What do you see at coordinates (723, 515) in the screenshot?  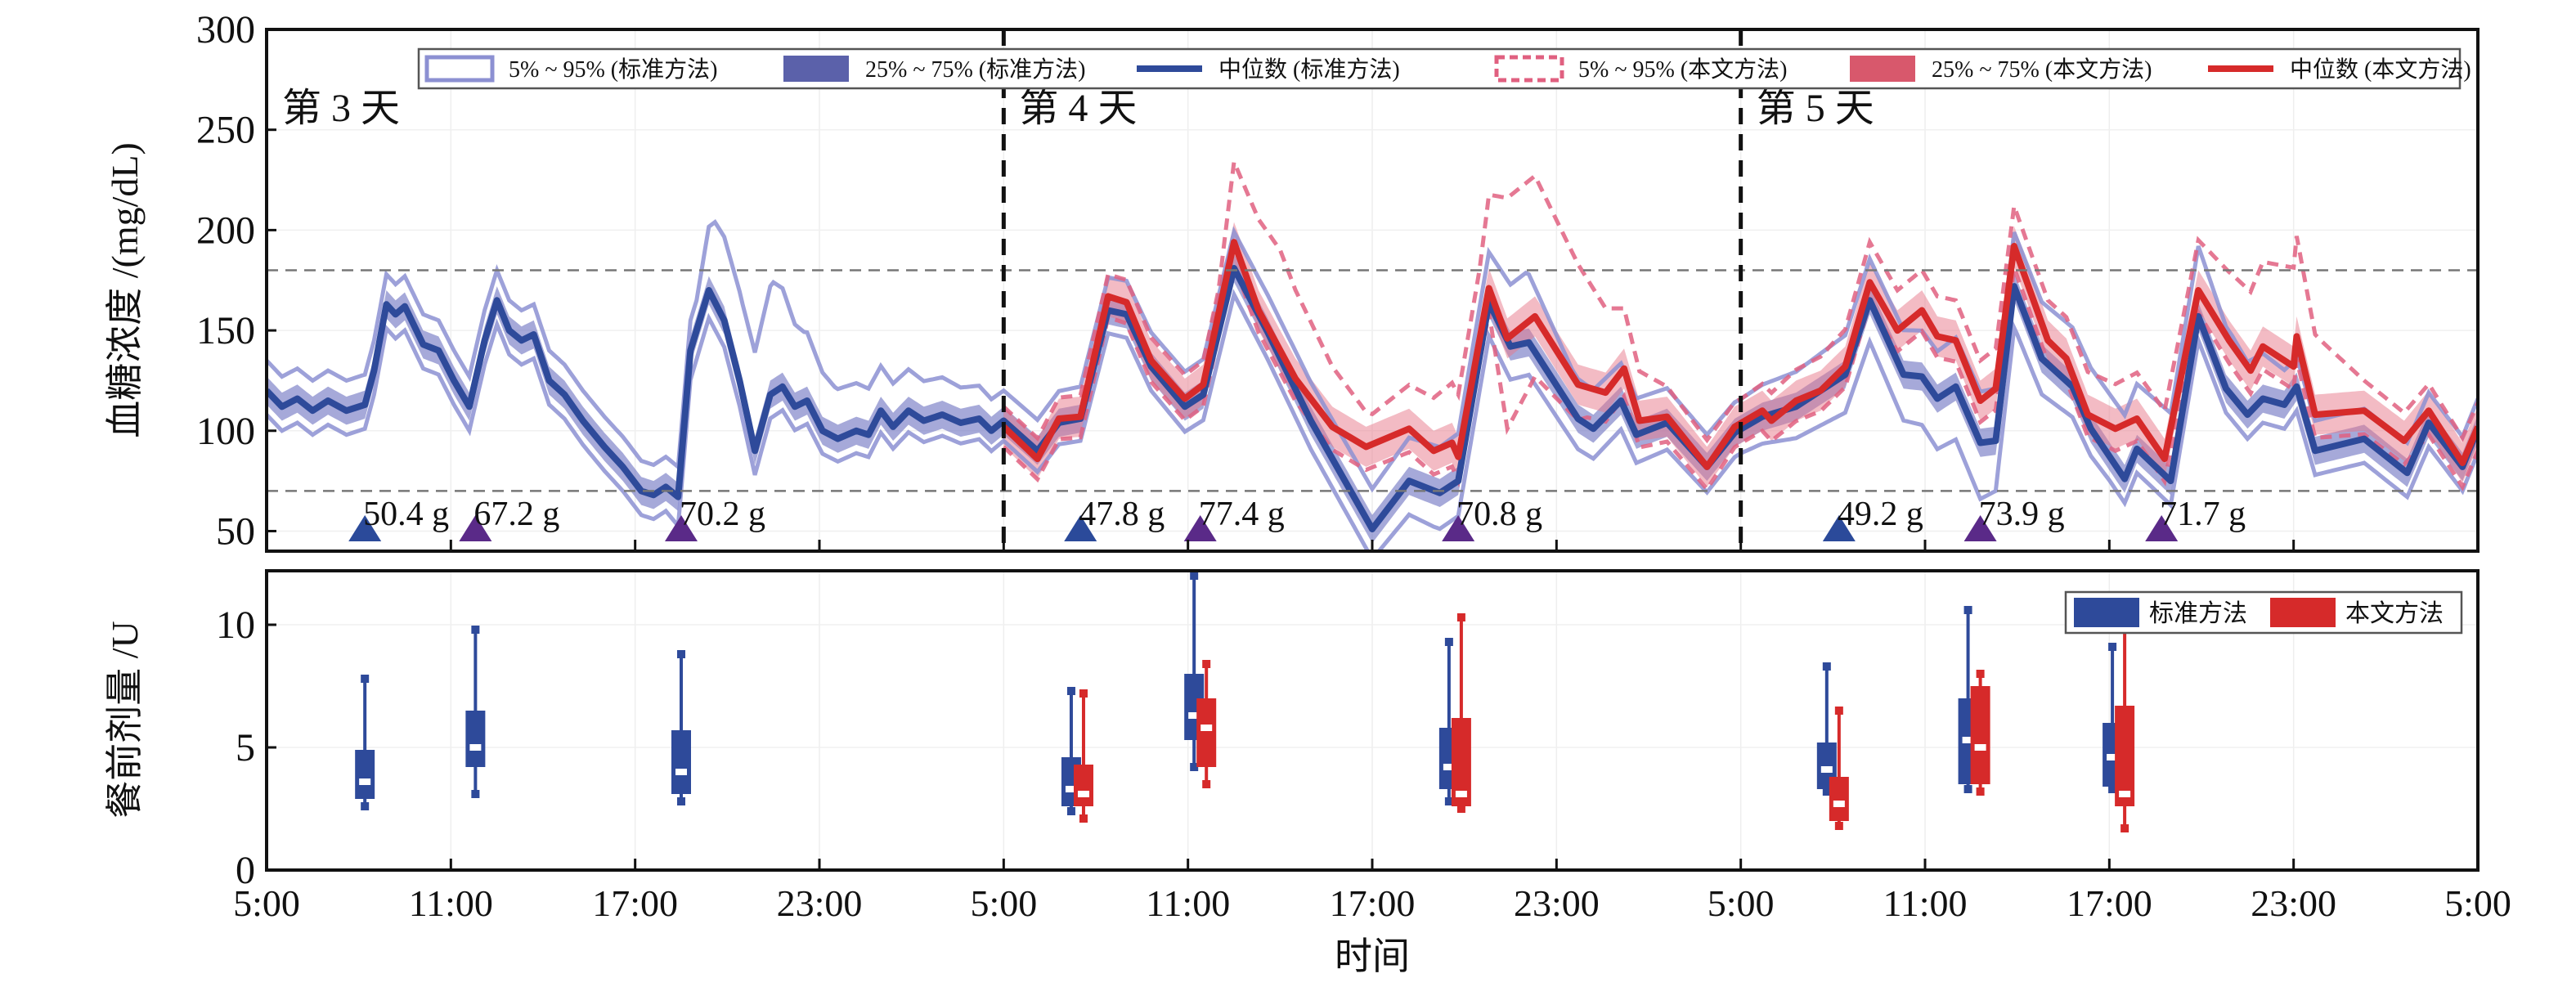 I see `meal-carb-label: 70.2 g` at bounding box center [723, 515].